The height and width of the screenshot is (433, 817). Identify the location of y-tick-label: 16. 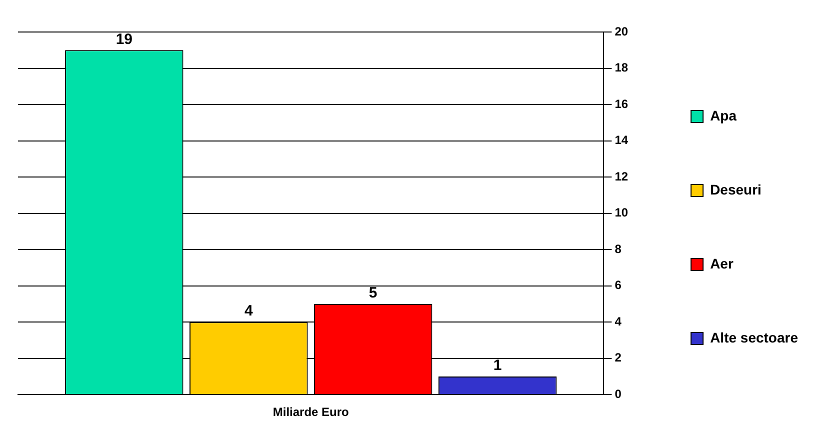
(621, 103).